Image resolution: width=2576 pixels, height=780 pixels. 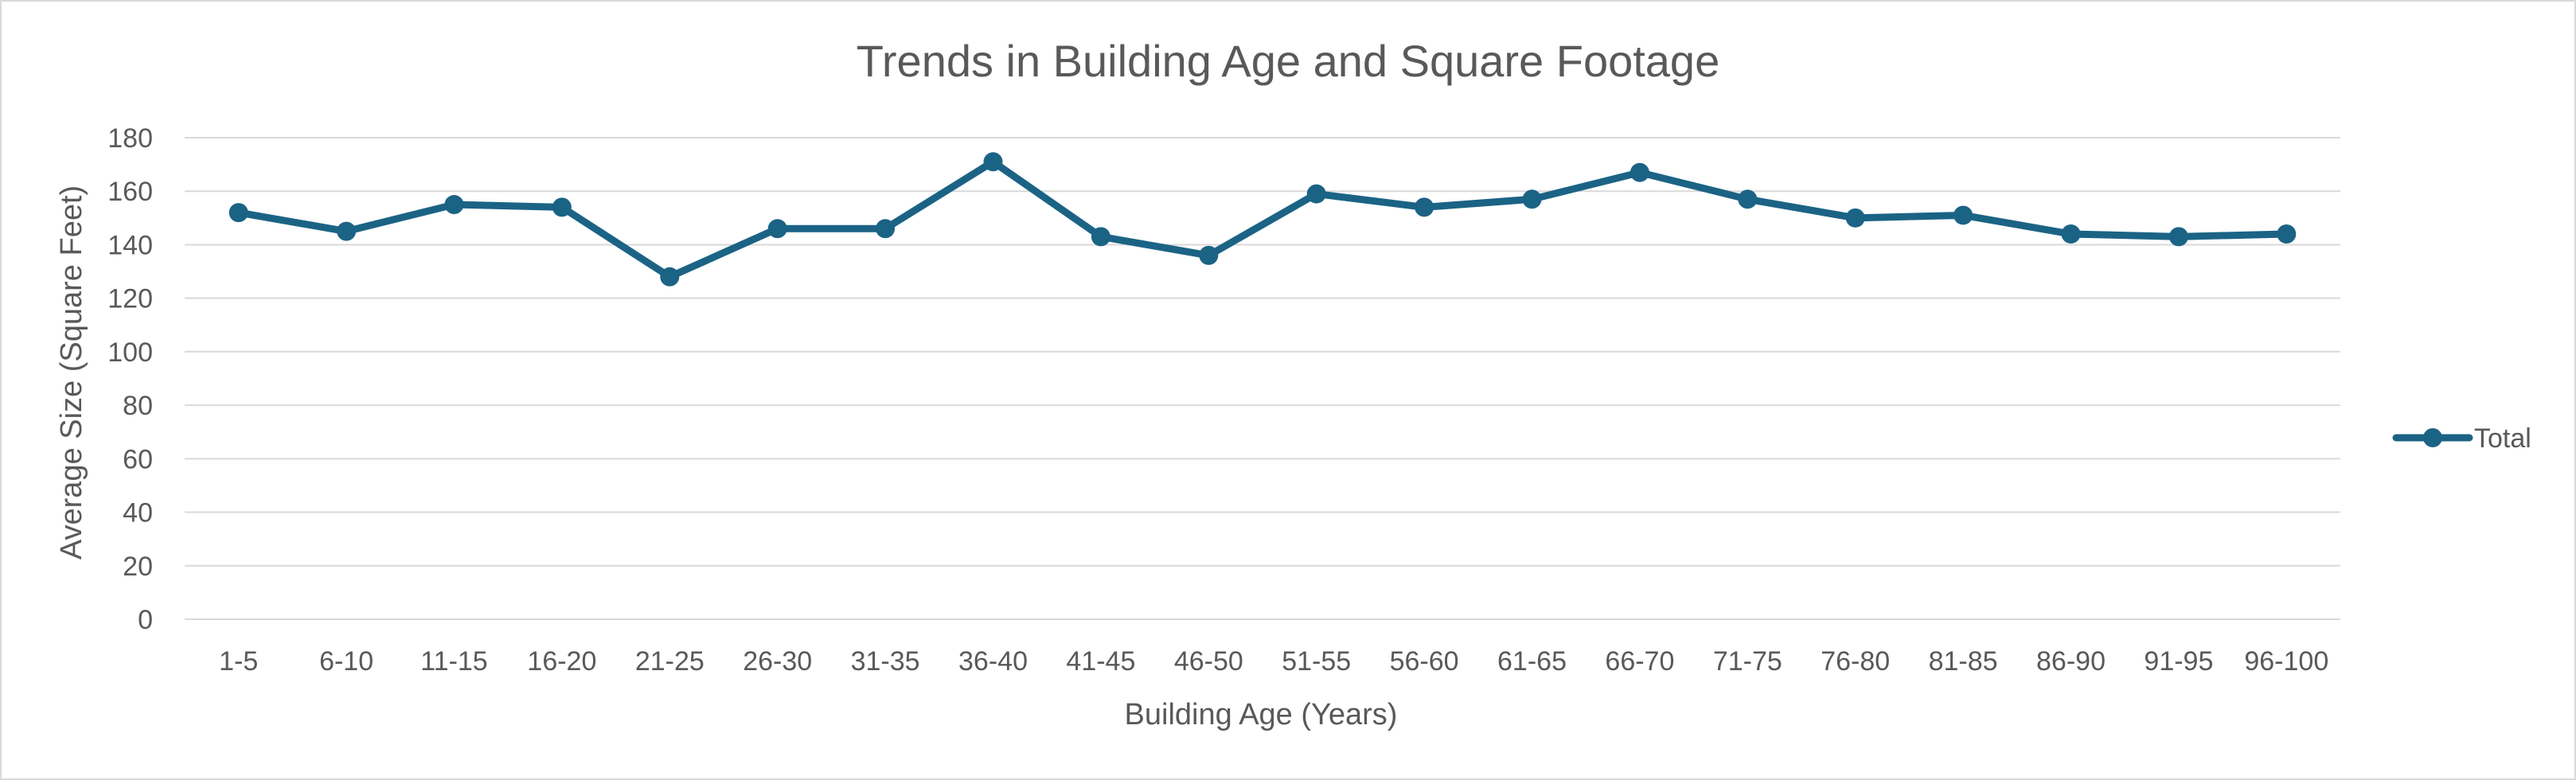 What do you see at coordinates (1855, 661) in the screenshot?
I see `x-tick-label: 76-80` at bounding box center [1855, 661].